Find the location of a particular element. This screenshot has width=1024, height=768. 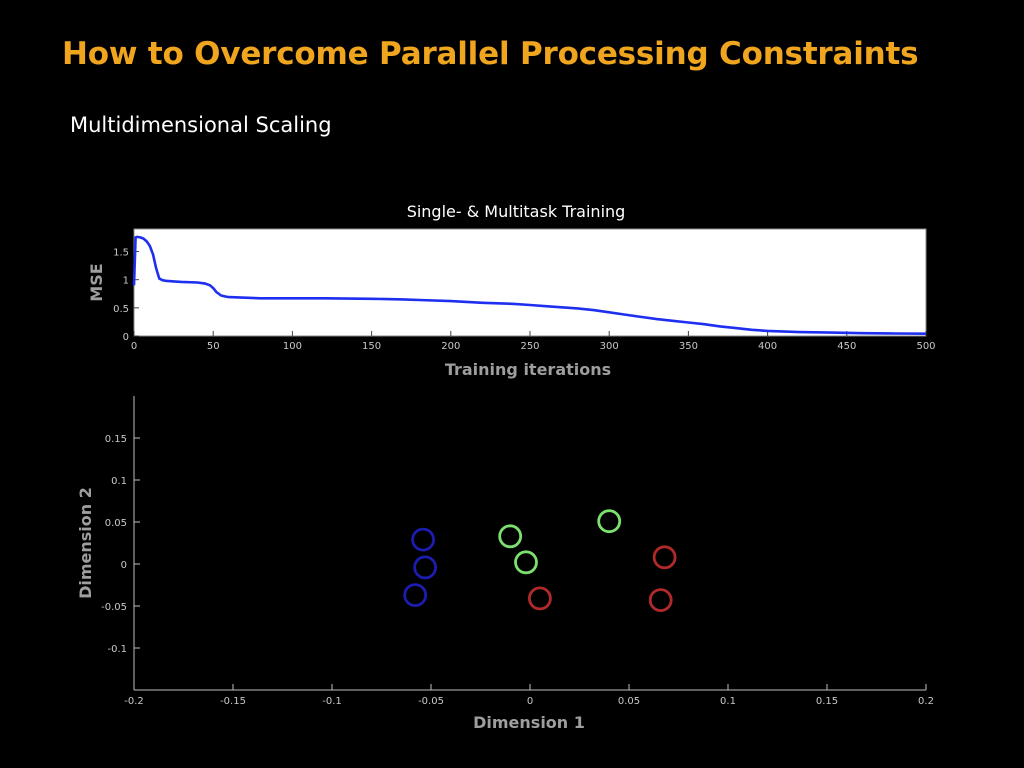

mse-series-line is located at coordinates (529, 285).